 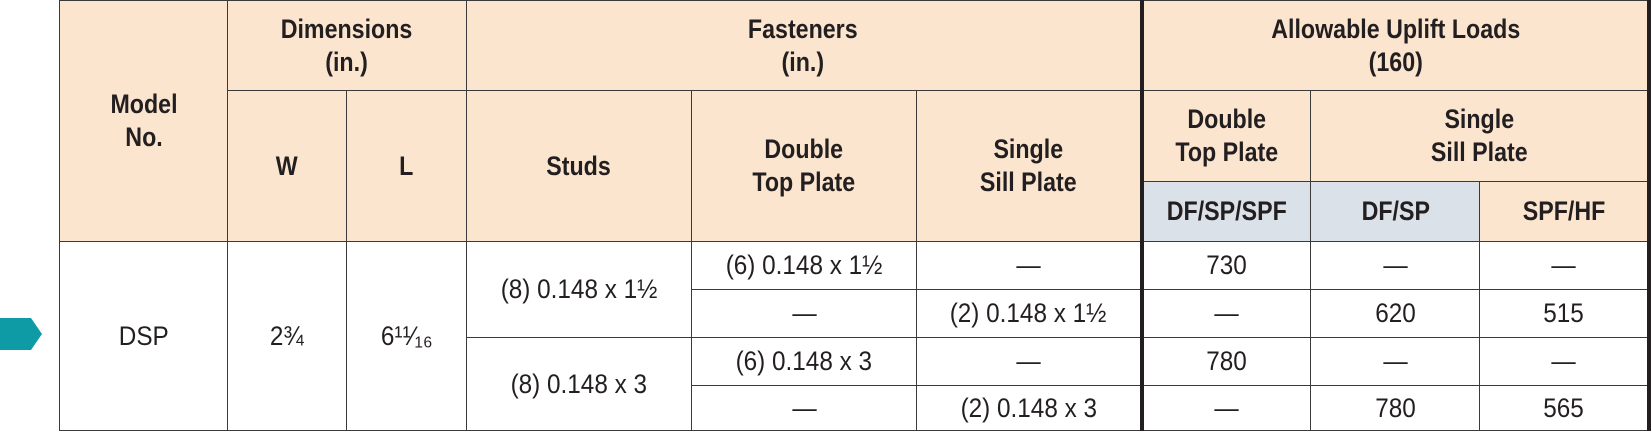 What do you see at coordinates (287, 166) in the screenshot?
I see `header-width: W` at bounding box center [287, 166].